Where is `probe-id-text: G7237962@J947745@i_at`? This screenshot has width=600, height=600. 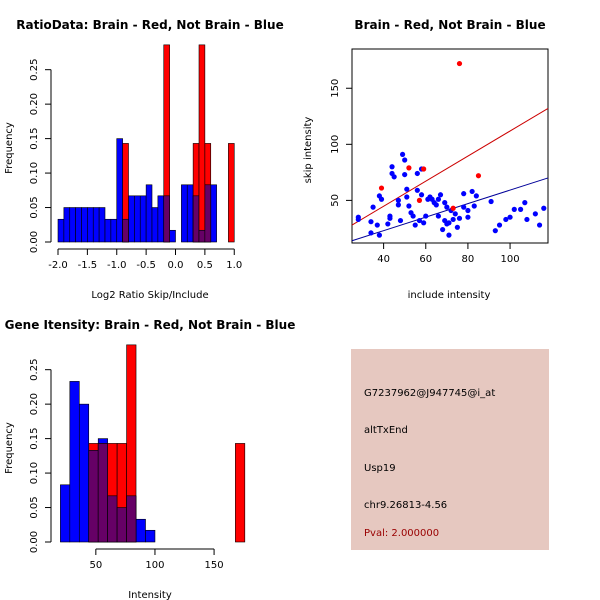 probe-id-text: G7237962@J947745@i_at is located at coordinates (429, 393).